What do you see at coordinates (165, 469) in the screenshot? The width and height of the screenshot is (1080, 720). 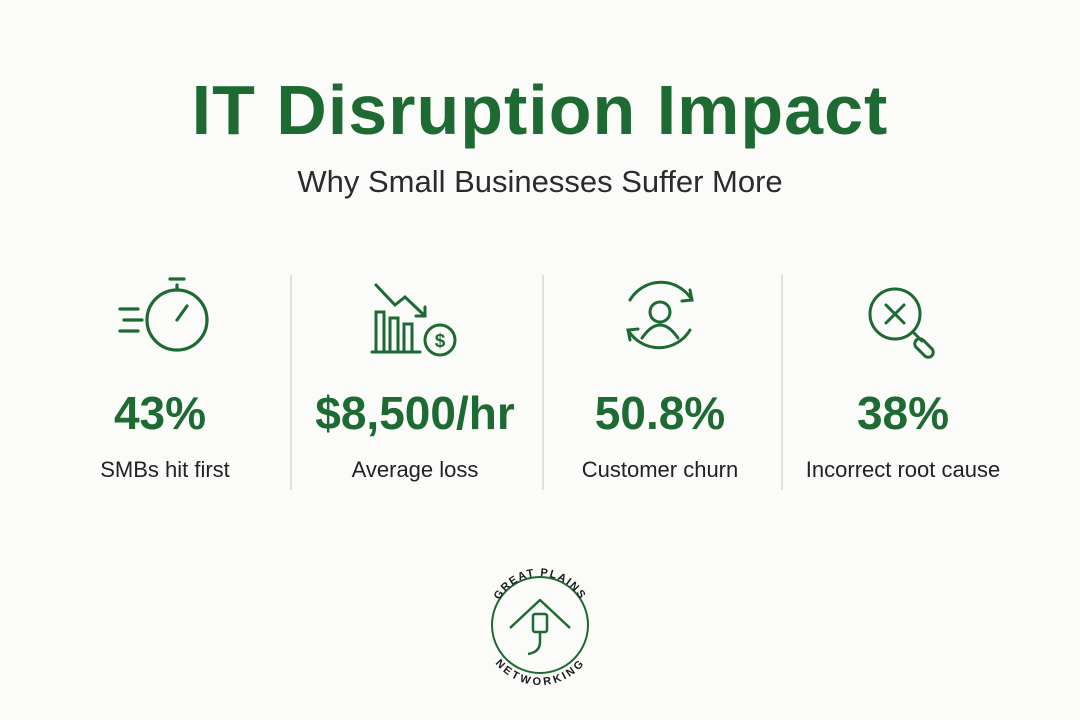 I see `stat-label: SMBs hit first` at bounding box center [165, 469].